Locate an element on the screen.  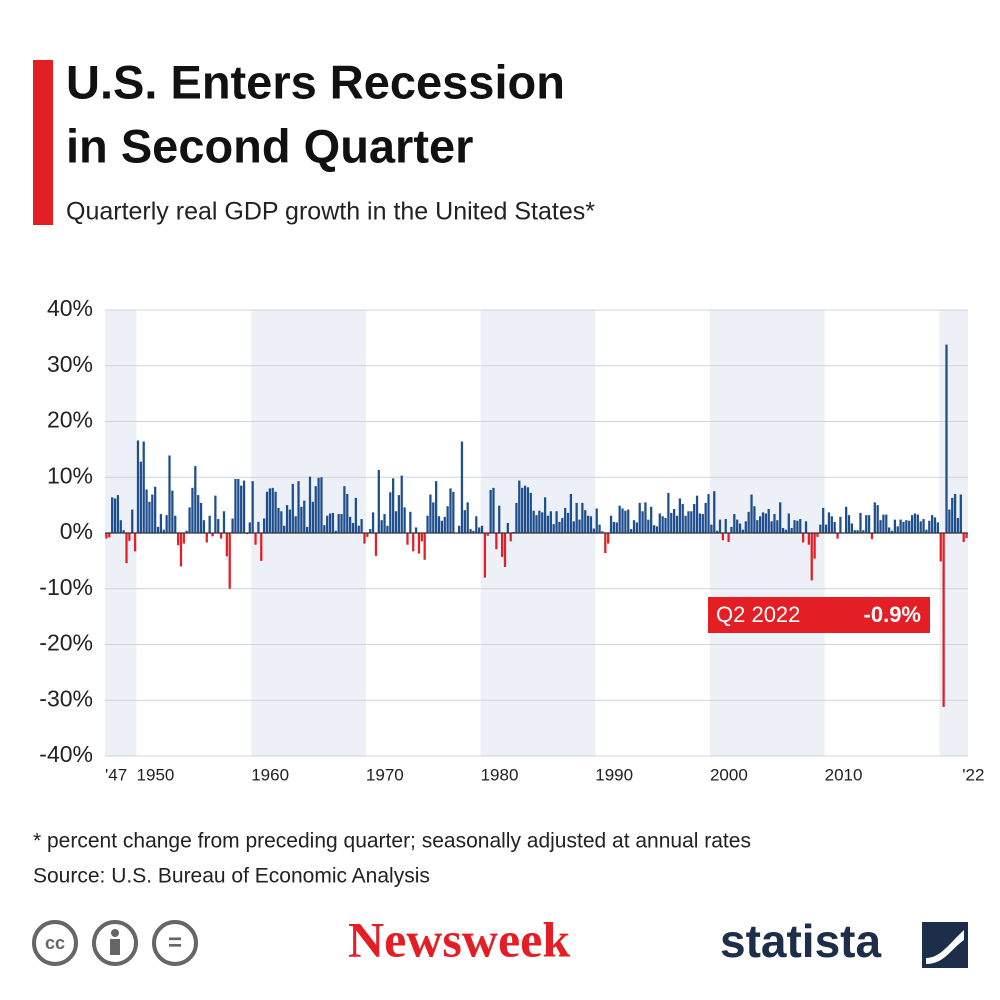
y-tick-label: -10% is located at coordinates (66, 587).